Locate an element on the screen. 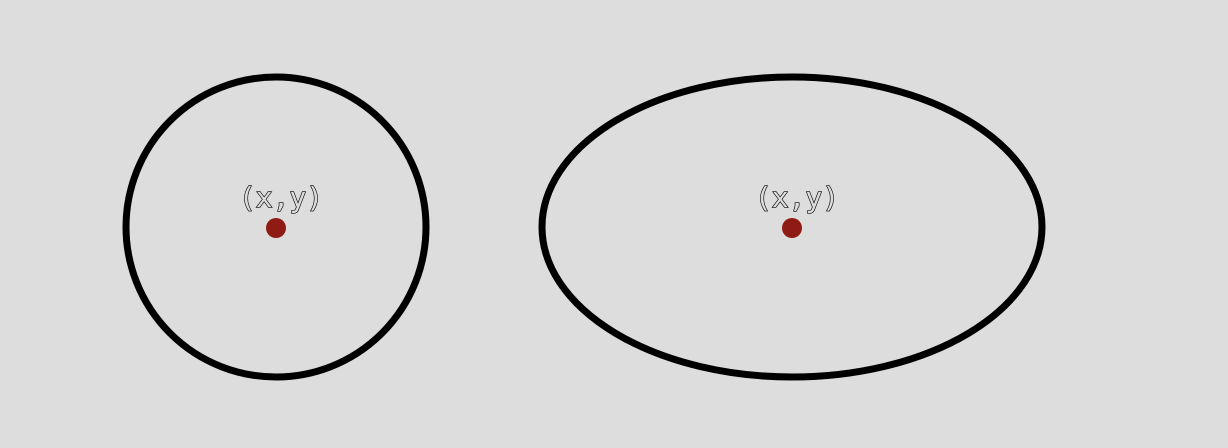  ellipse-center-label: (x,y) is located at coordinates (797, 197).